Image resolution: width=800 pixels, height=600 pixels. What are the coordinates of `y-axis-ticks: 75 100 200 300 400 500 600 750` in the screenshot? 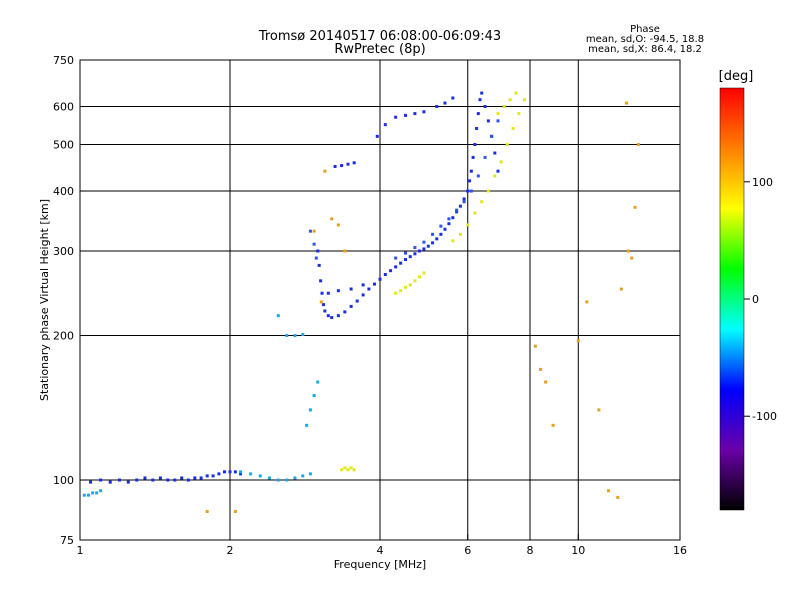 It's located at (69, 300).